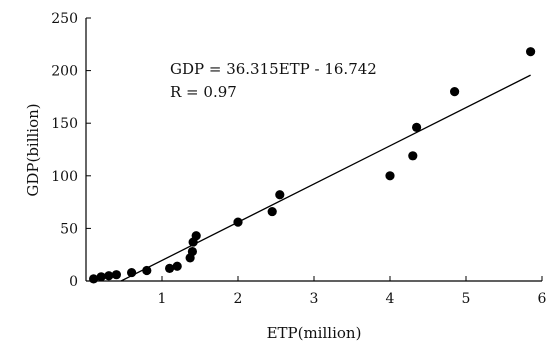 This screenshot has width=551, height=347. I want to click on x-tick-label: 4, so click(390, 299).